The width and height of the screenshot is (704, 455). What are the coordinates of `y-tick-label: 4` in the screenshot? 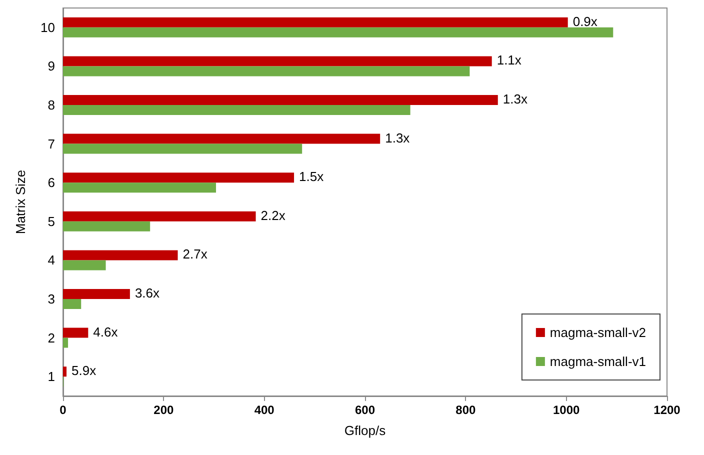 It's located at (51, 260).